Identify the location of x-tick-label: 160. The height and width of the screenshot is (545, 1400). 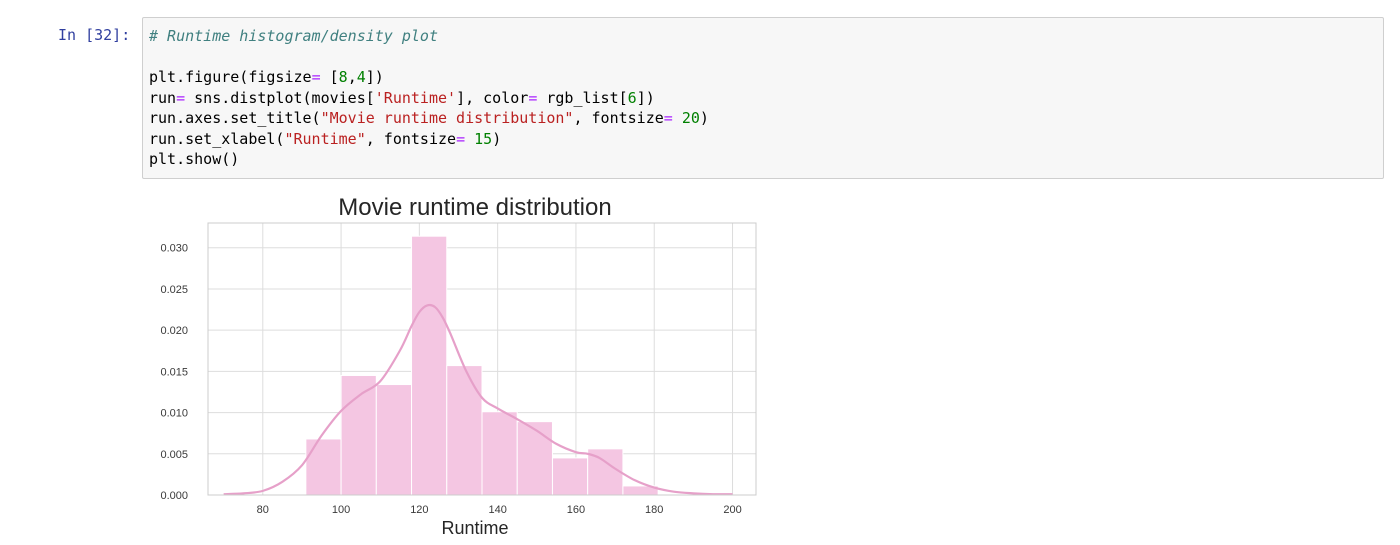
(576, 510).